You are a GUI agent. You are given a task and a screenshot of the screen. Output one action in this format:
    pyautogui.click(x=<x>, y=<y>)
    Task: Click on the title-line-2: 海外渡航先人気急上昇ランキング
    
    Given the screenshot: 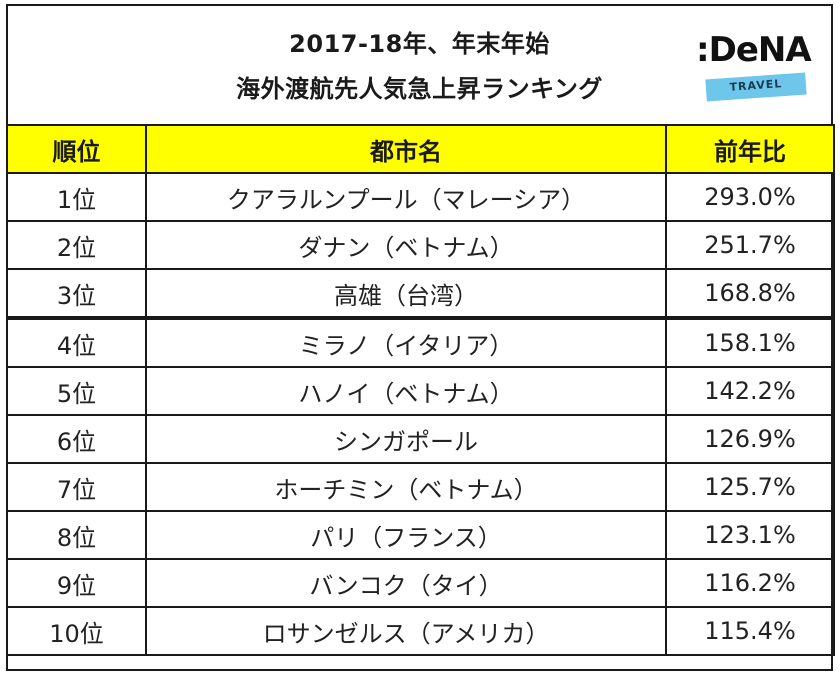 What is the action you would take?
    pyautogui.click(x=419, y=89)
    